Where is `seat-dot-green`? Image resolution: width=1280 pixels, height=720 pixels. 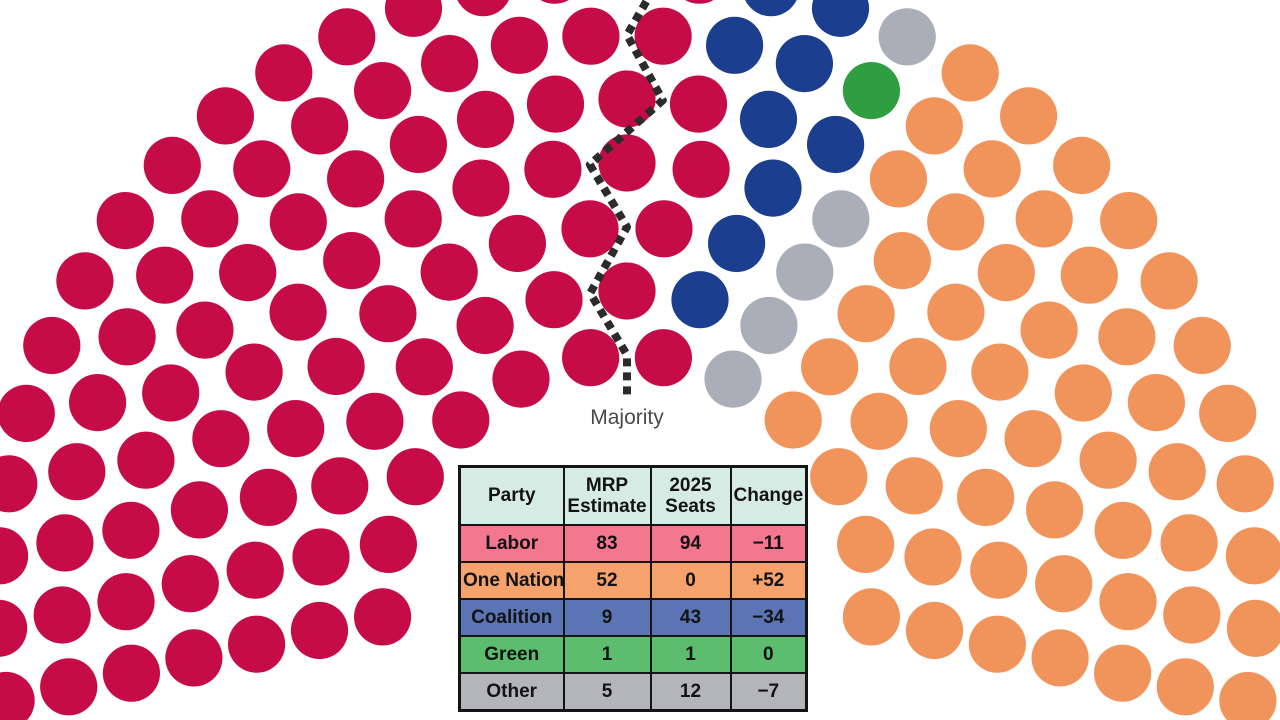
seat-dot-green is located at coordinates (871, 91).